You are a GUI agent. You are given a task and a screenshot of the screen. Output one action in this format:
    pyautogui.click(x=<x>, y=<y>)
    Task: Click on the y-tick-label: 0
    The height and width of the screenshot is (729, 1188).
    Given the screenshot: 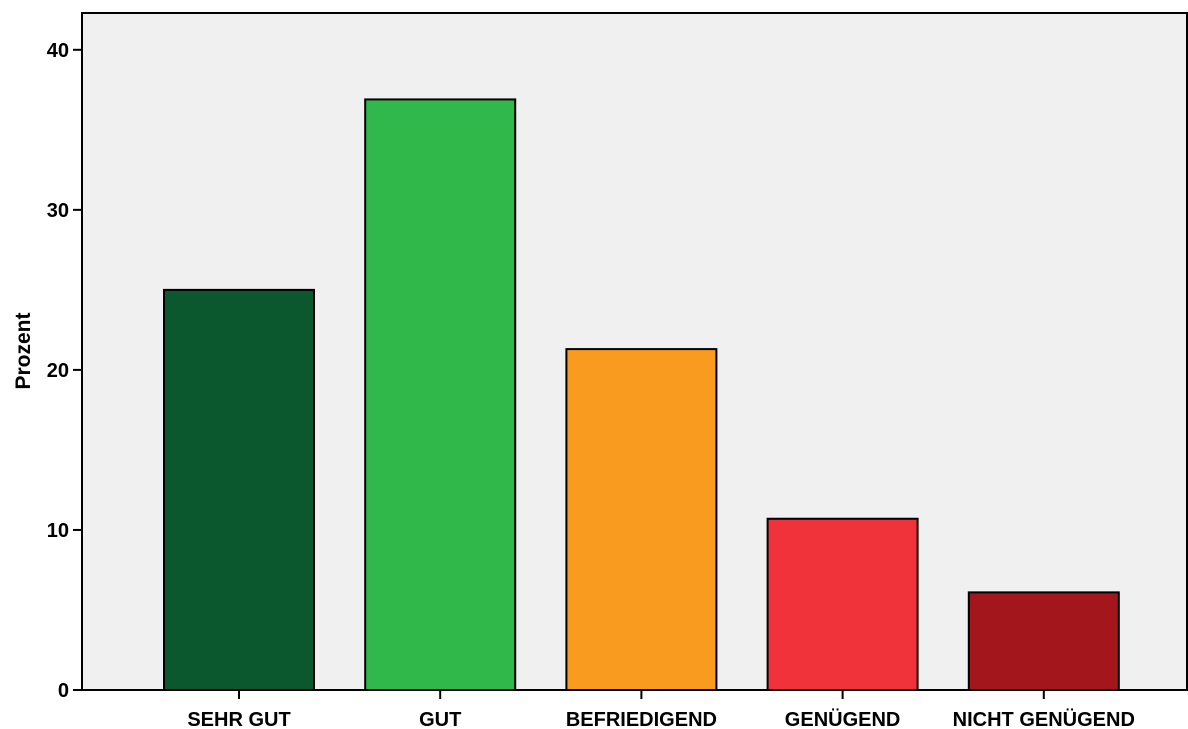 What is the action you would take?
    pyautogui.click(x=63, y=691)
    